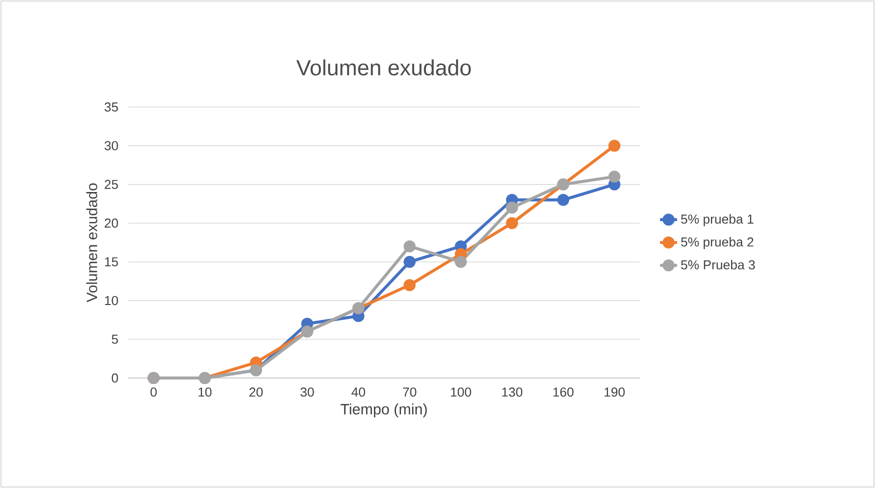 This screenshot has width=875, height=488. Describe the element at coordinates (111, 184) in the screenshot. I see `y-tick-label: 25` at that location.